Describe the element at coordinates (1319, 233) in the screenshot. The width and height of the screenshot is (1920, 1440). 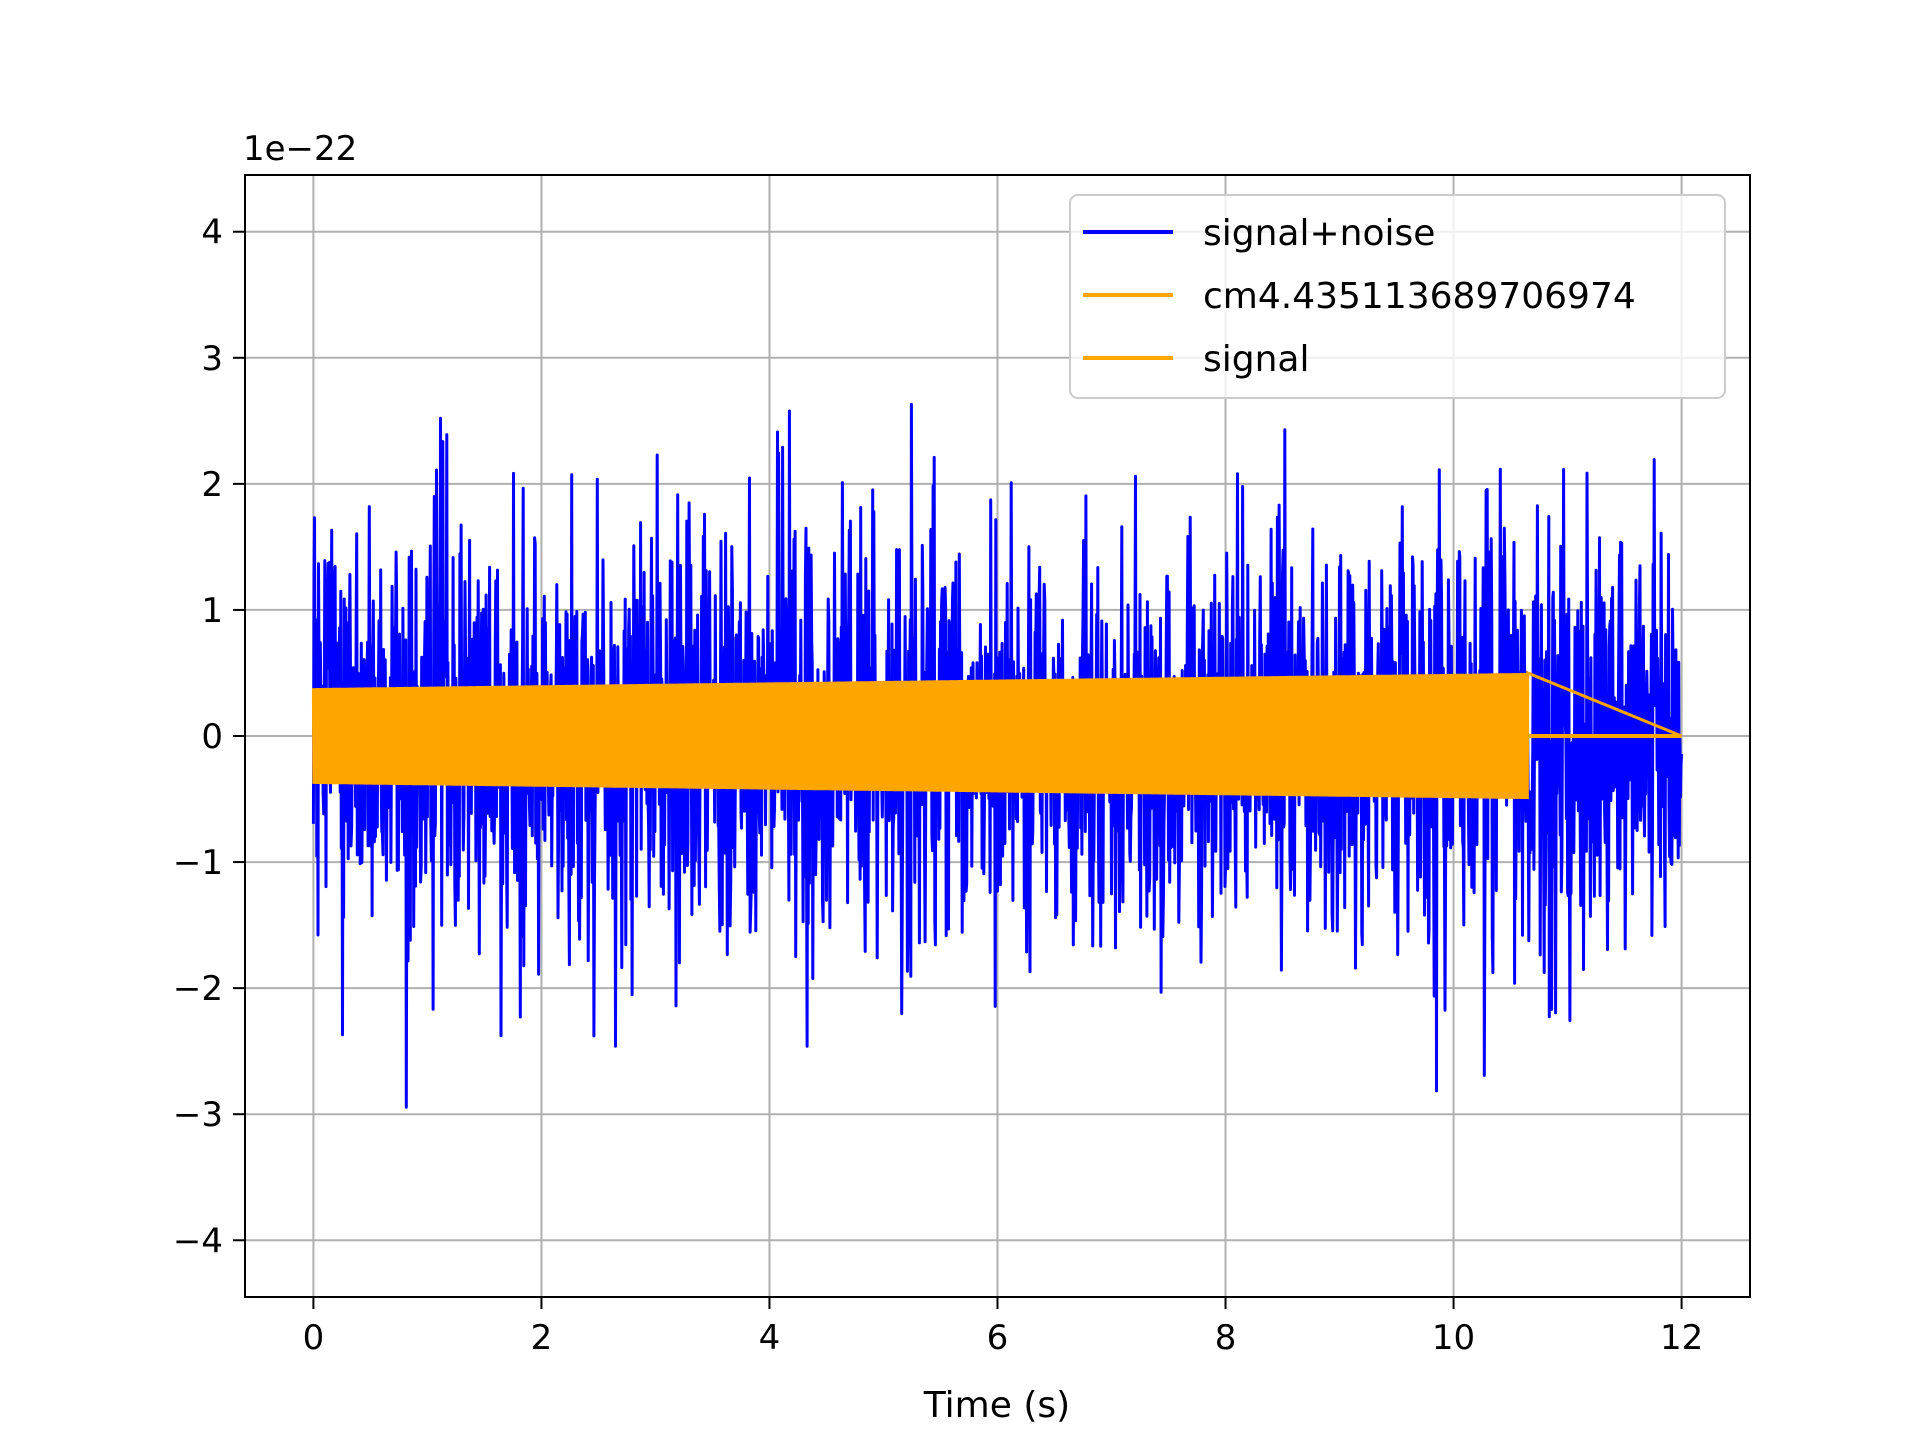
I see `legend-label-signal-noise: signal+noise` at that location.